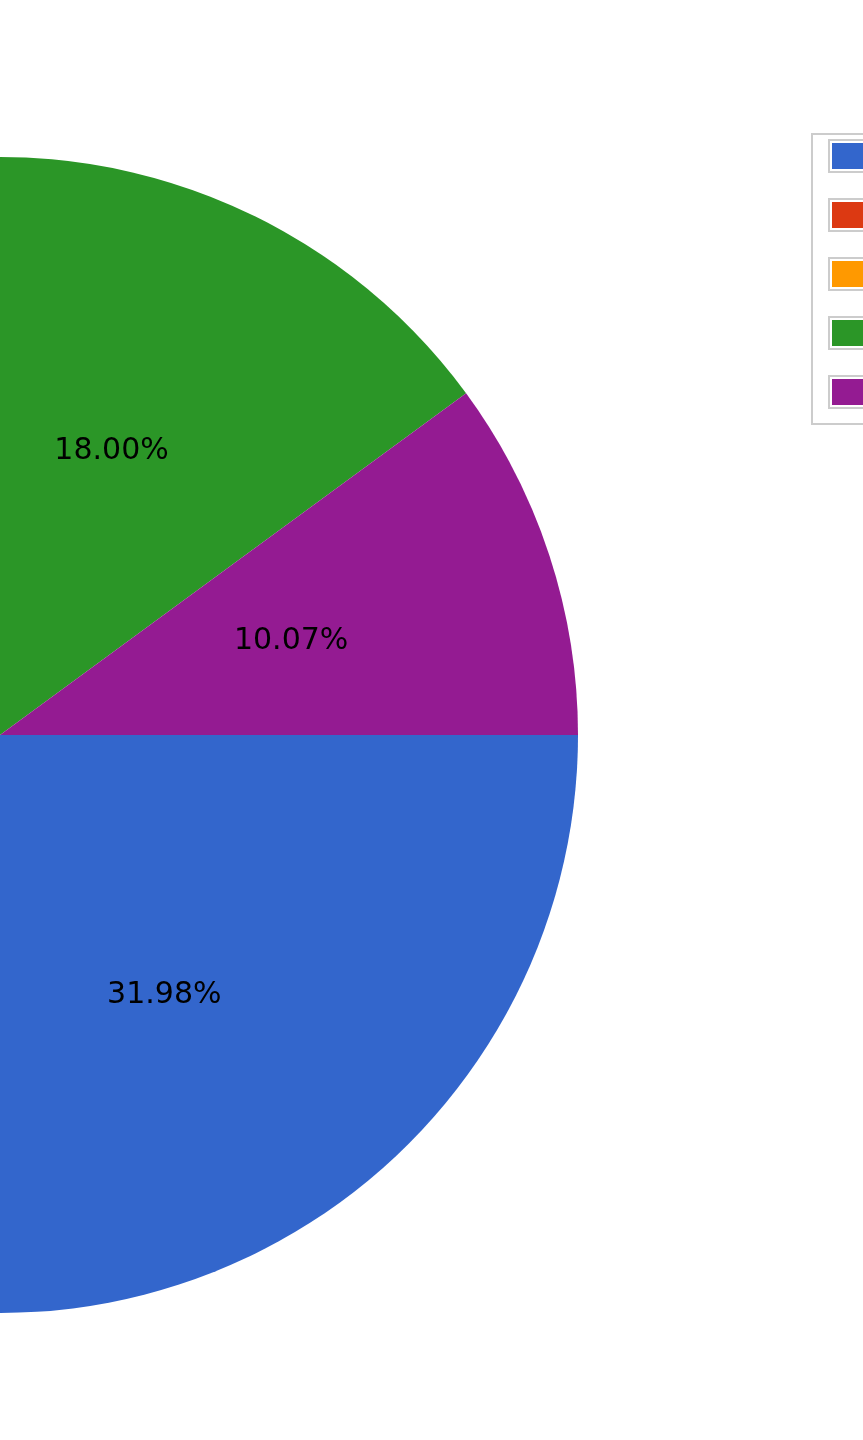 The image size is (863, 1440). I want to click on data-label: 18.00%, so click(111, 448).